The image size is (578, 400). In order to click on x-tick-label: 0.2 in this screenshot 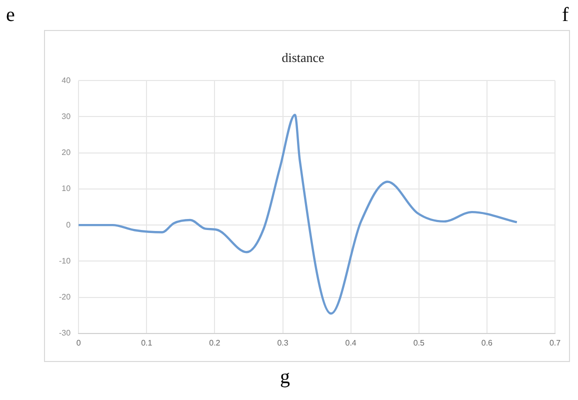, I will do `click(215, 343)`.